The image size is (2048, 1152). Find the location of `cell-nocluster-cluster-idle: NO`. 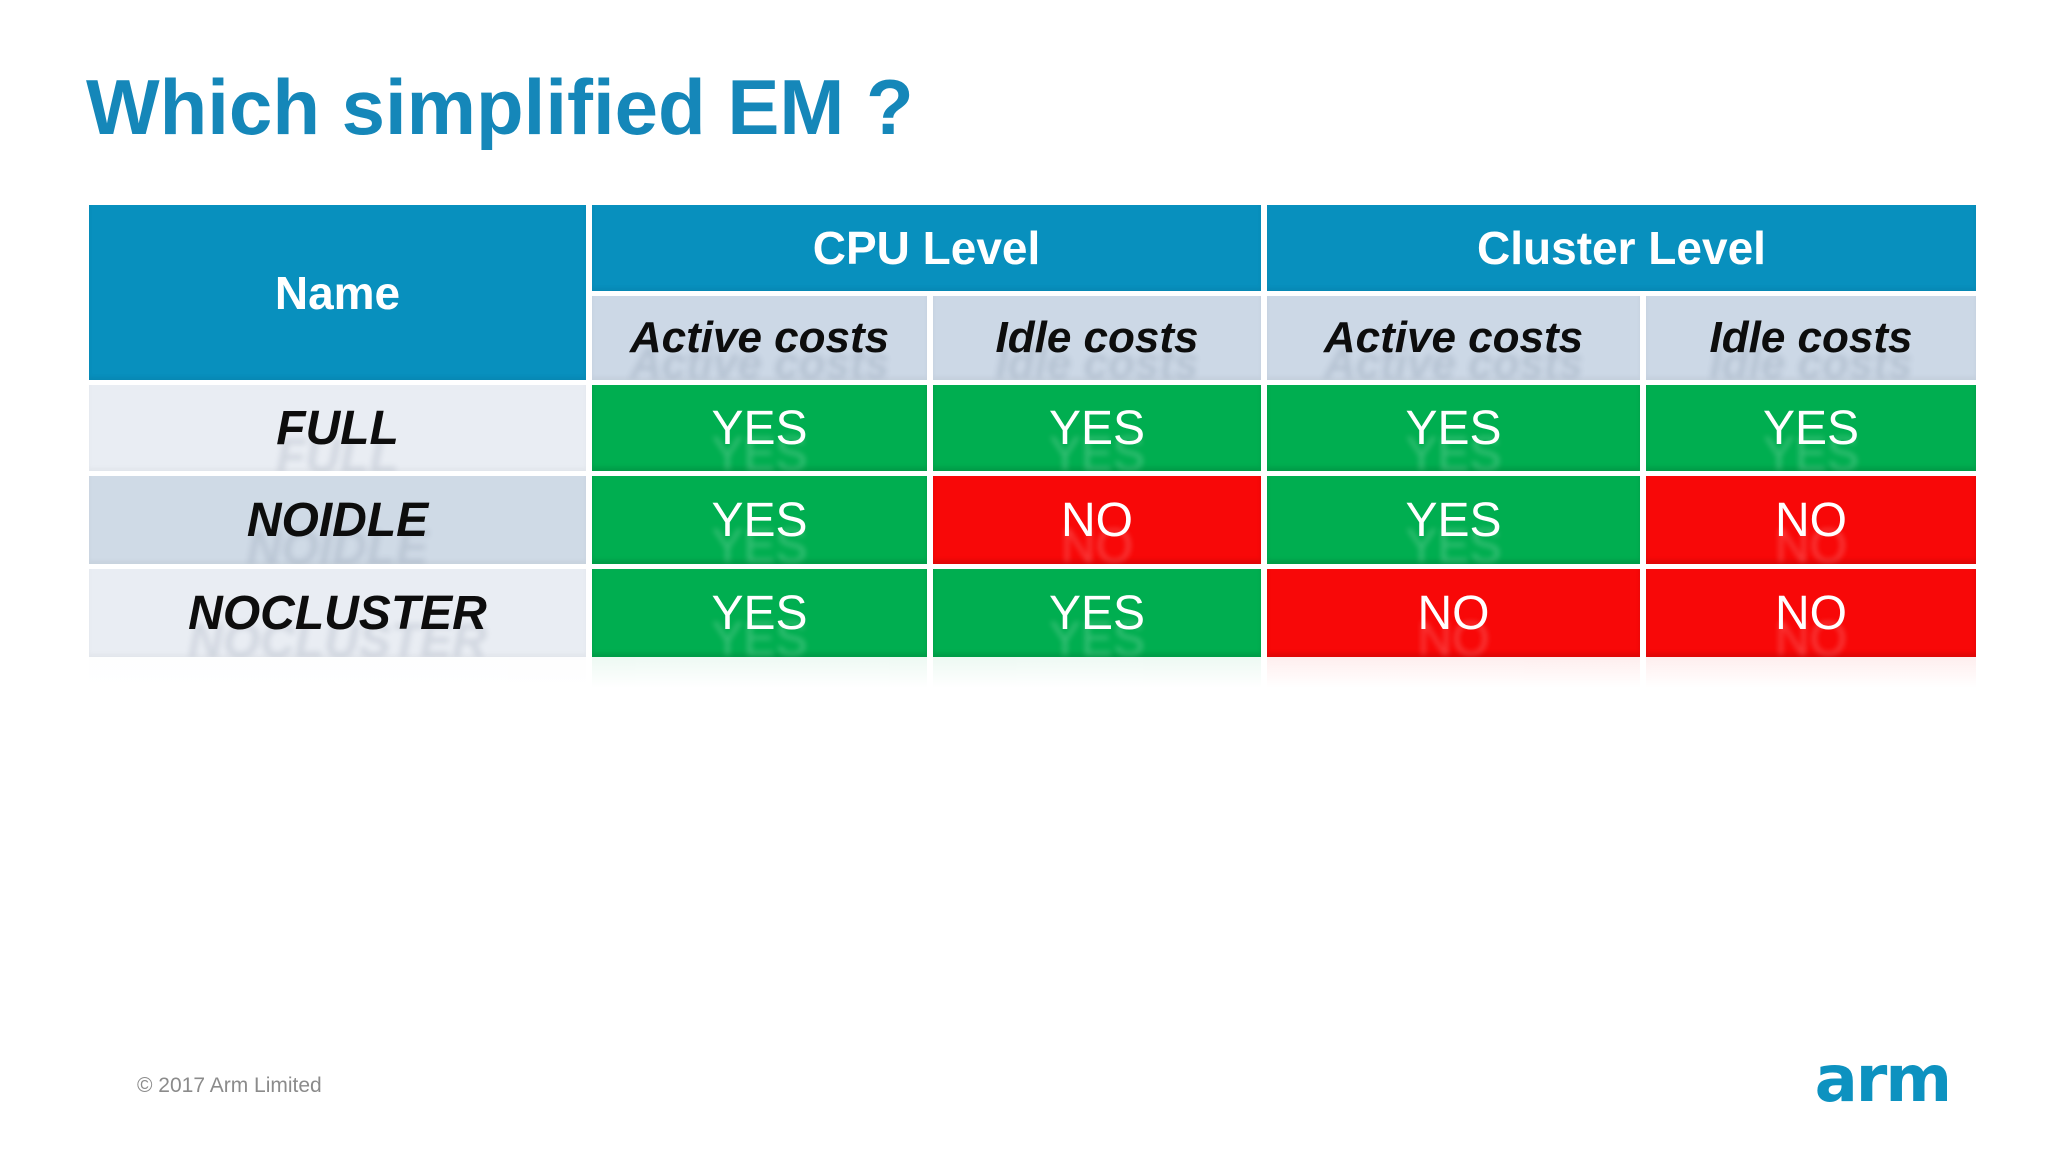

cell-nocluster-cluster-idle: NO is located at coordinates (1811, 613).